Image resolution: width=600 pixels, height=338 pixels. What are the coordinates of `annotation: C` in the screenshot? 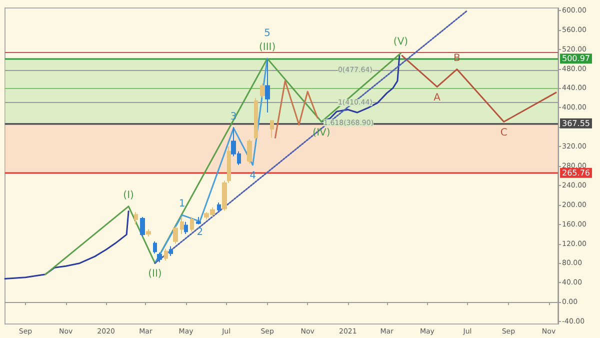 It's located at (504, 132).